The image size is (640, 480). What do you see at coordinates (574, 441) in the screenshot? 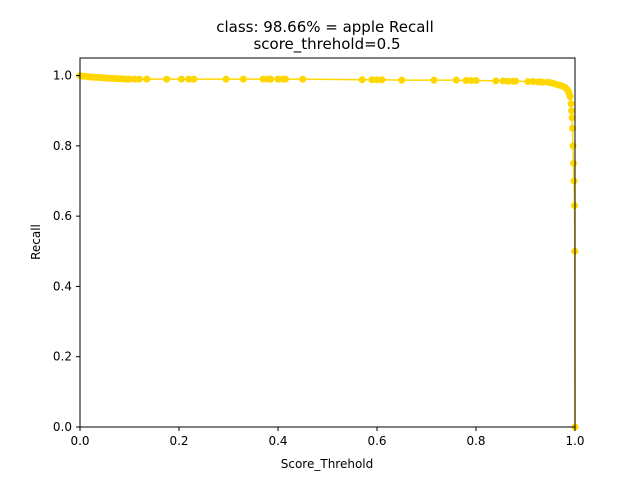
I see `x-tick-label: 1.0` at bounding box center [574, 441].